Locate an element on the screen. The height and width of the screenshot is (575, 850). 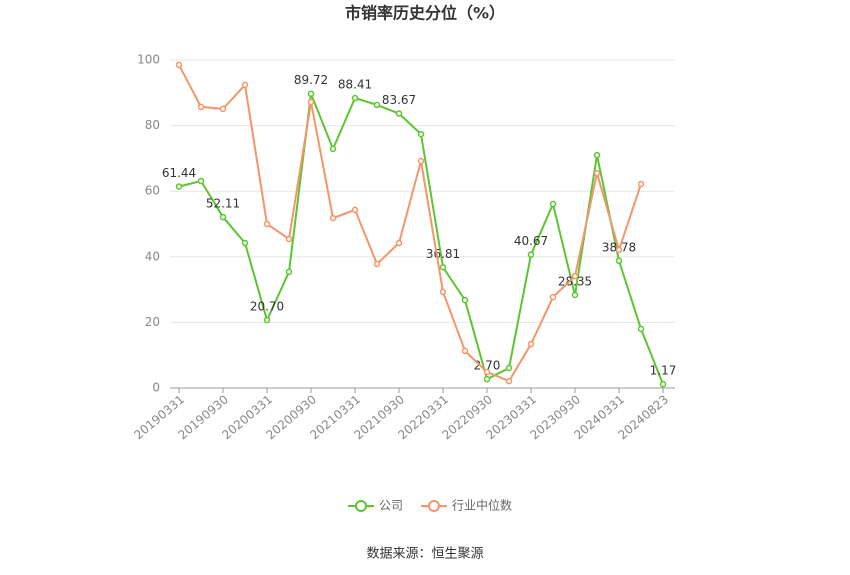
y-tick-label: 60 is located at coordinates (152, 191).